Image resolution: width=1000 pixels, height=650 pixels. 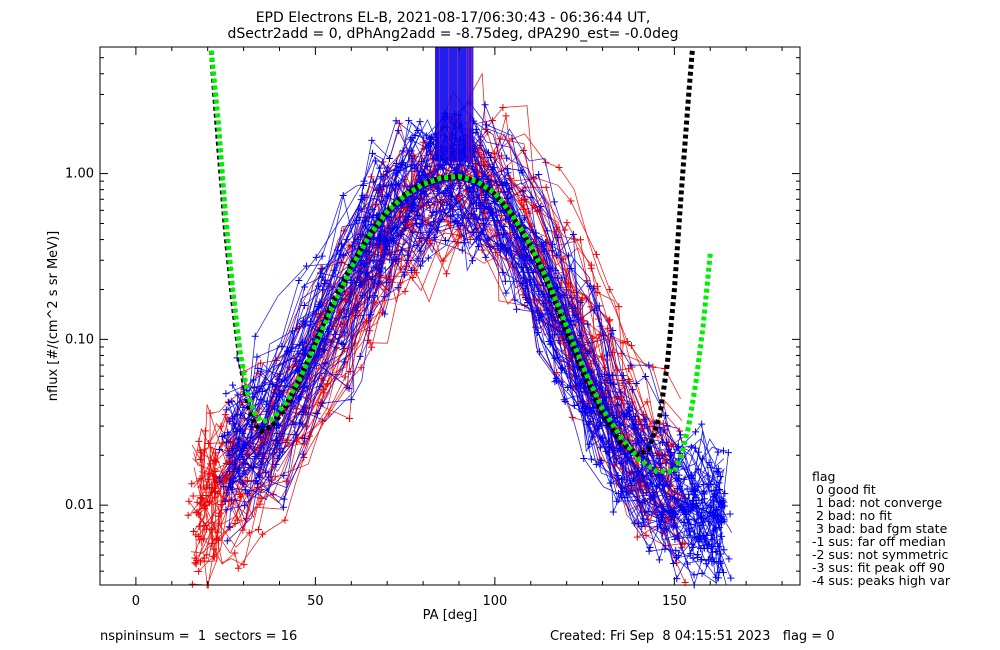 I want to click on x-tick-label: 150, so click(x=674, y=601).